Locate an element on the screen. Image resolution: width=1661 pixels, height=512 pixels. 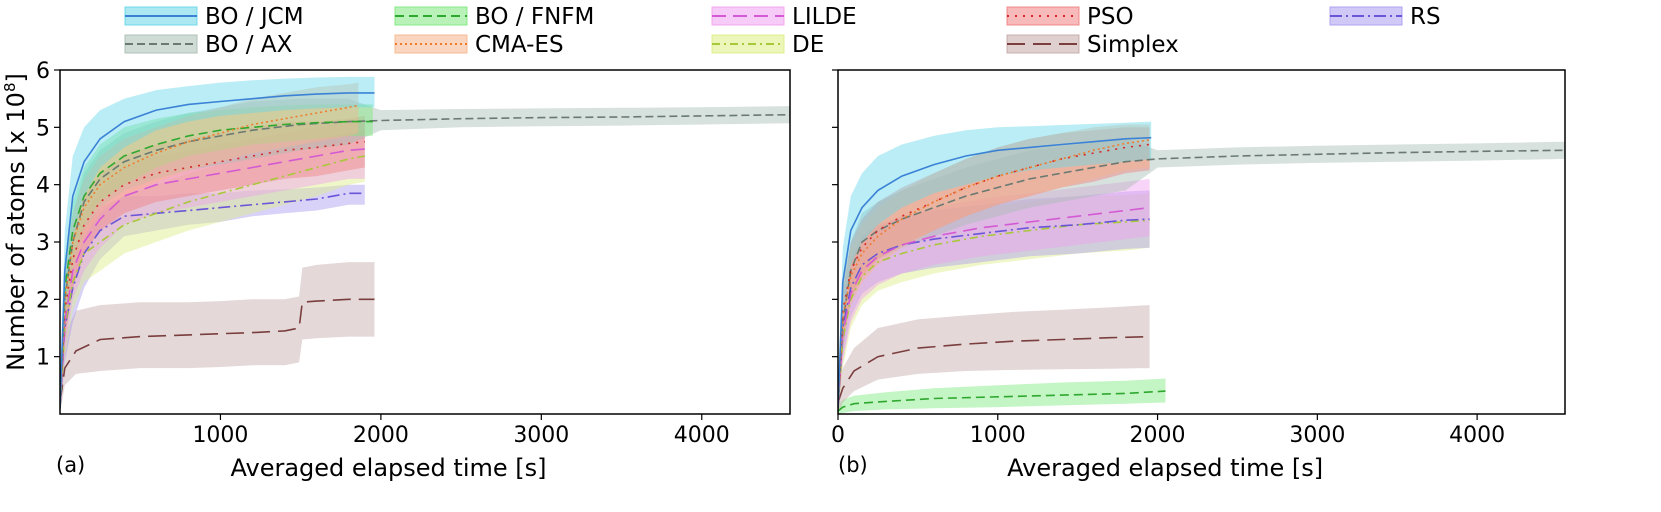
legend-swatch is located at coordinates (1043, 16).